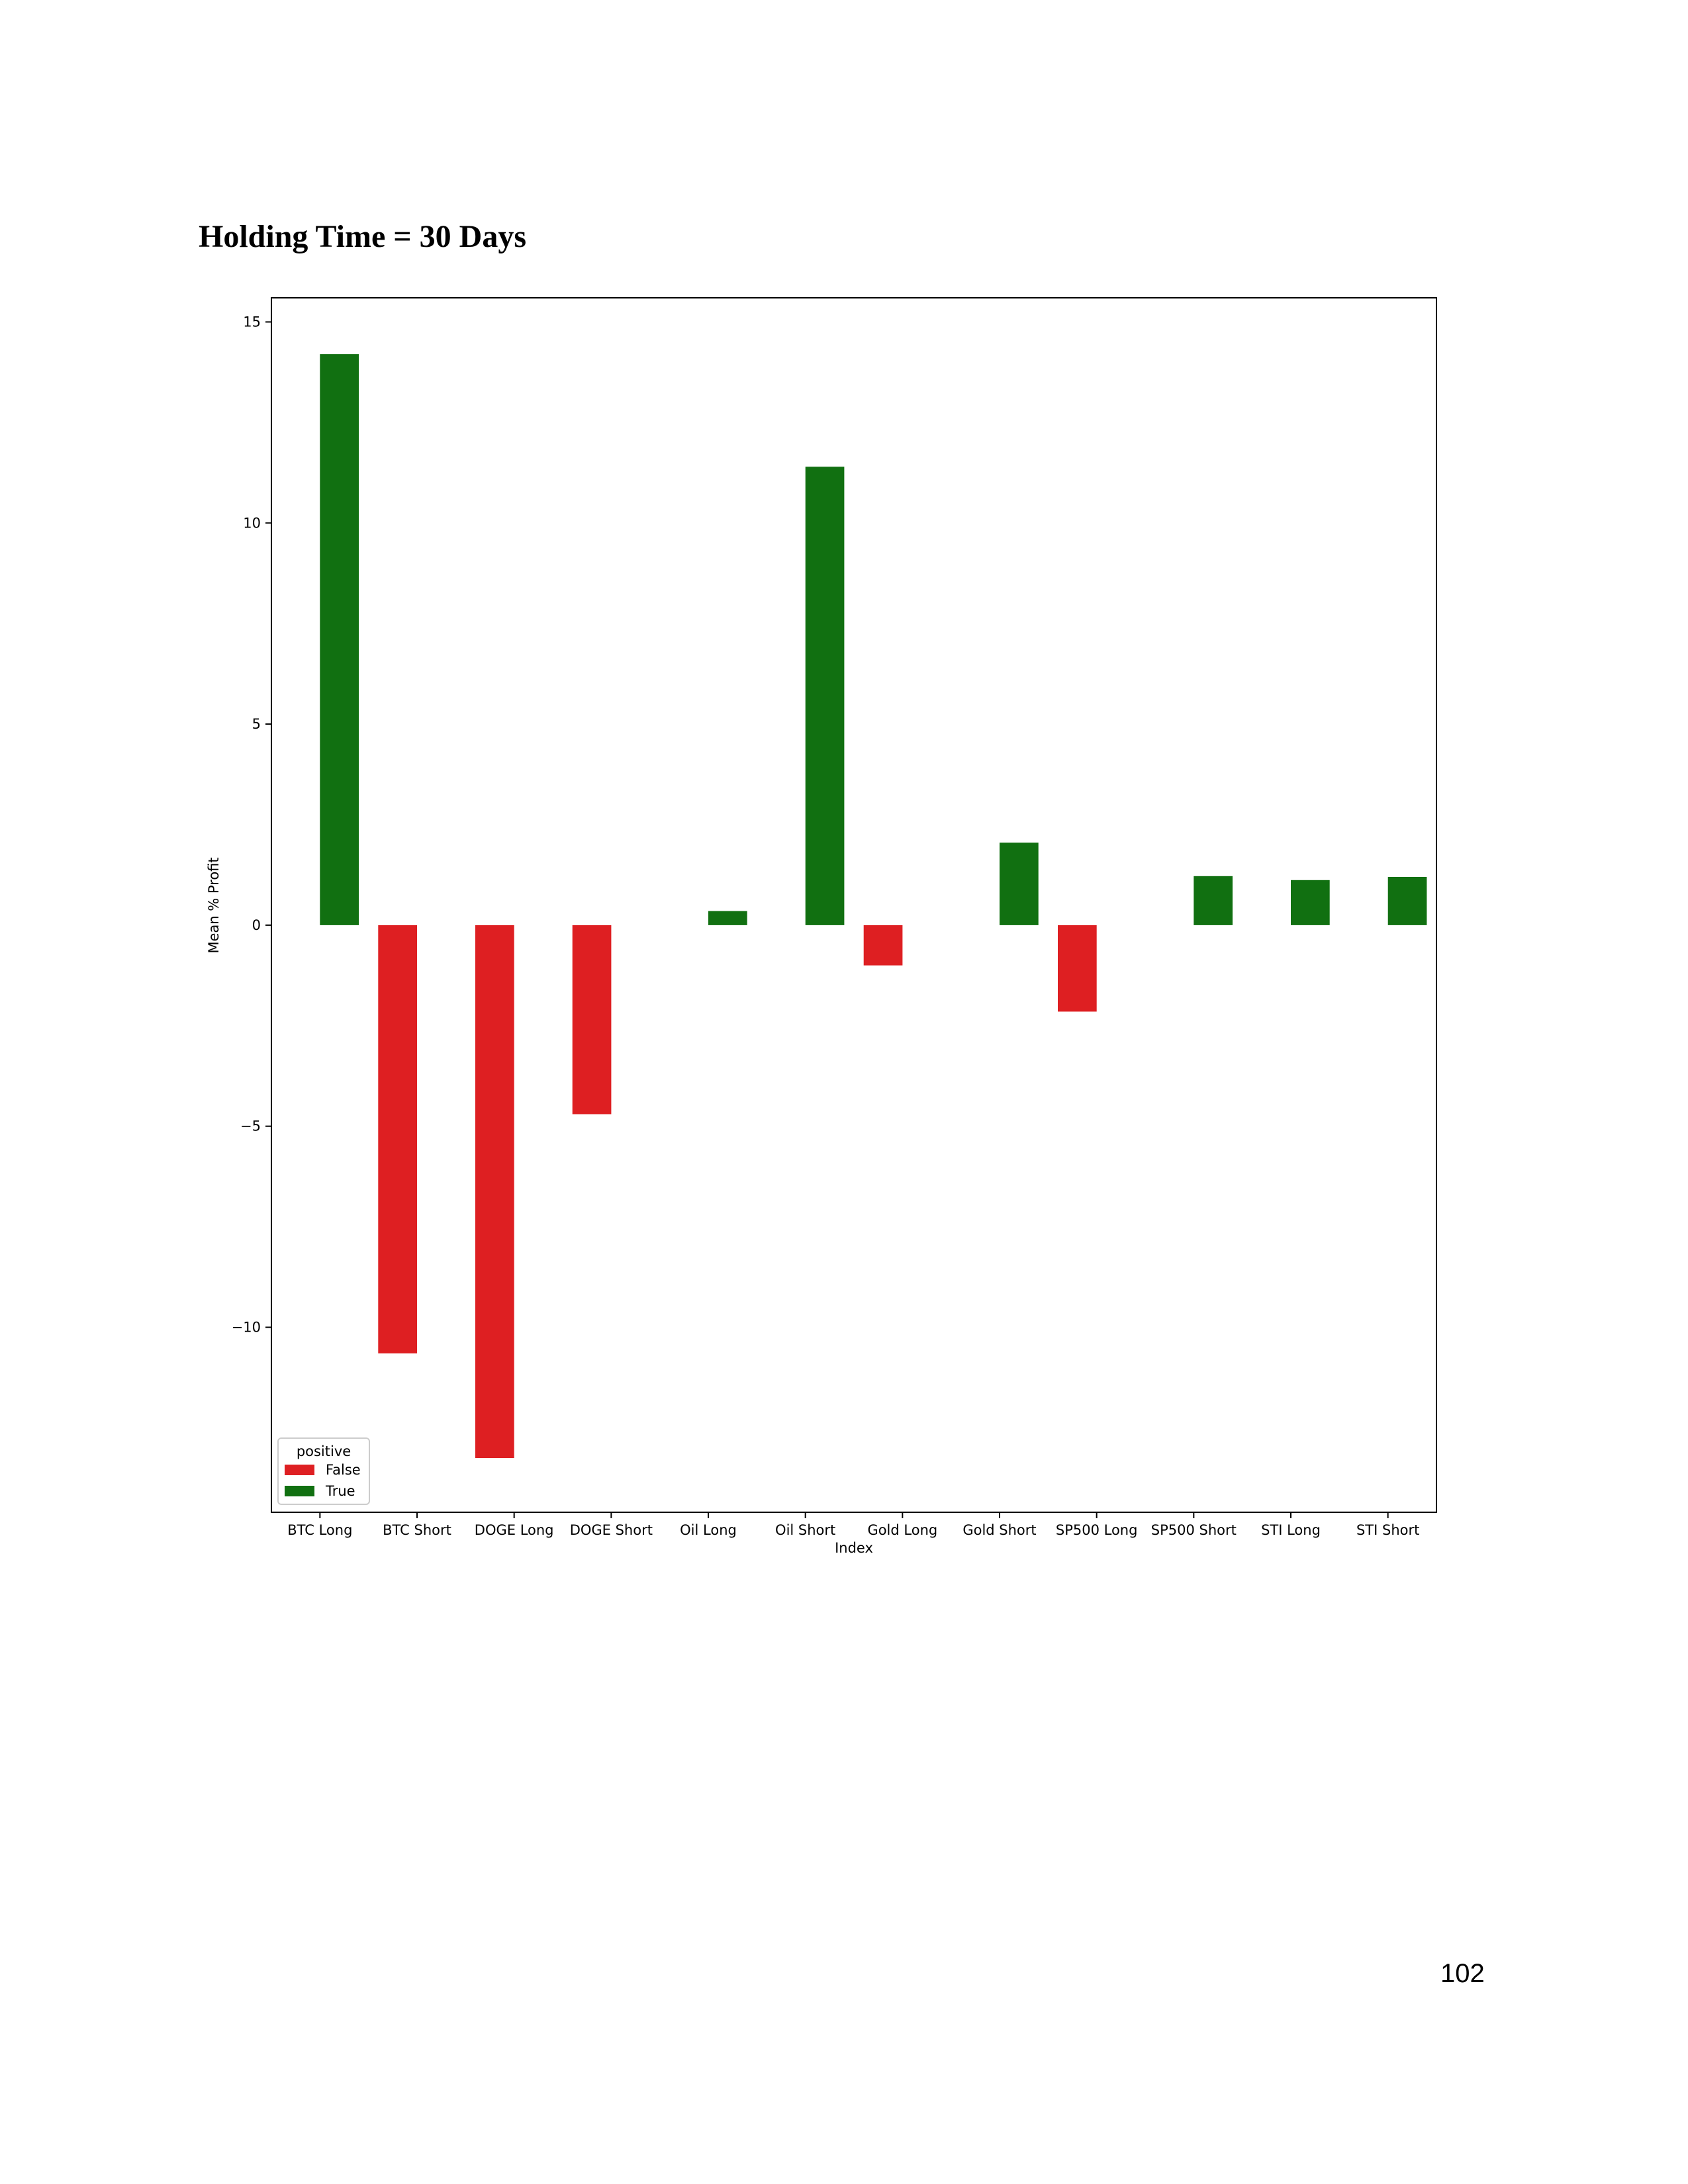 The image size is (1688, 2184). I want to click on legend: positive False True, so click(323, 1471).